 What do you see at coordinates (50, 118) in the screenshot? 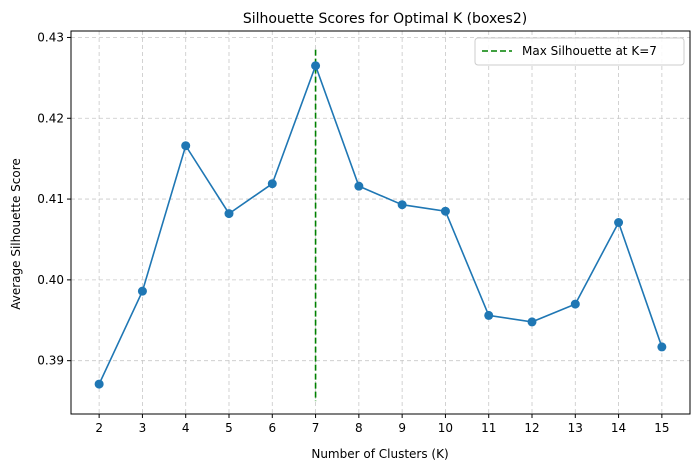
I see `y-tick-label: 0.42` at bounding box center [50, 118].